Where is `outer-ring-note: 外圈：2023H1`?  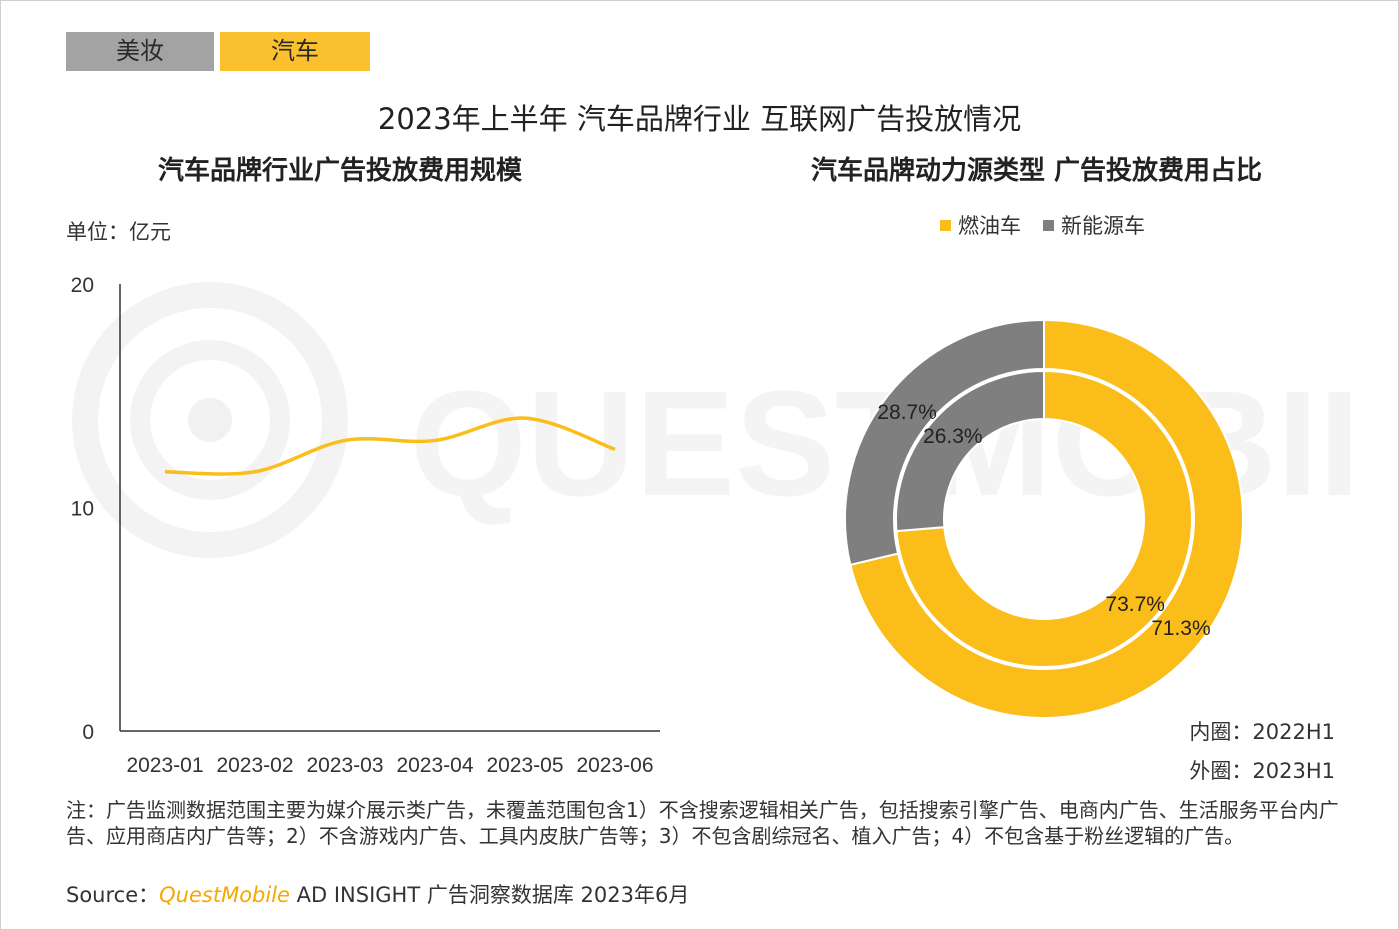 outer-ring-note: 外圈：2023H1 is located at coordinates (1262, 771).